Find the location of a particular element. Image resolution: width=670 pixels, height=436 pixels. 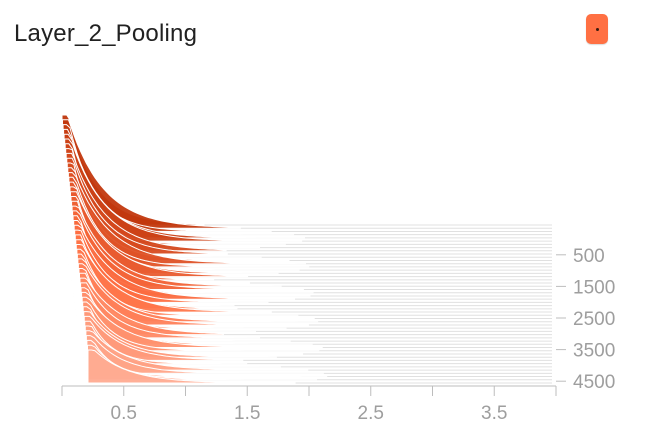

x-tick-label: 1.5 is located at coordinates (247, 413).